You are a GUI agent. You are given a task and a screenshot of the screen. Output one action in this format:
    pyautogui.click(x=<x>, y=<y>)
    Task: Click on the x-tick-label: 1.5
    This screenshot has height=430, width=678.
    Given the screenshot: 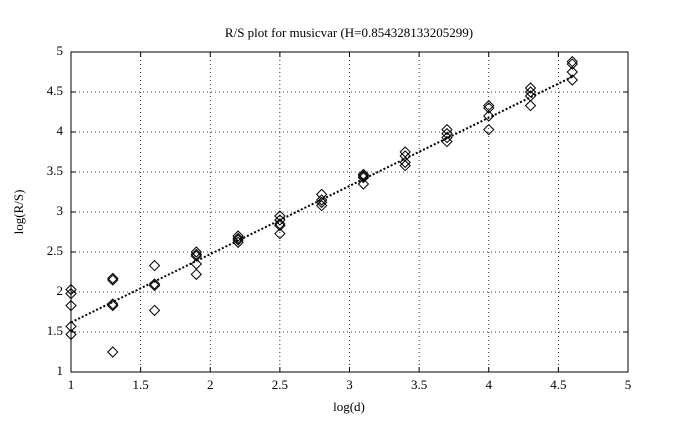 What is the action you would take?
    pyautogui.click(x=141, y=384)
    